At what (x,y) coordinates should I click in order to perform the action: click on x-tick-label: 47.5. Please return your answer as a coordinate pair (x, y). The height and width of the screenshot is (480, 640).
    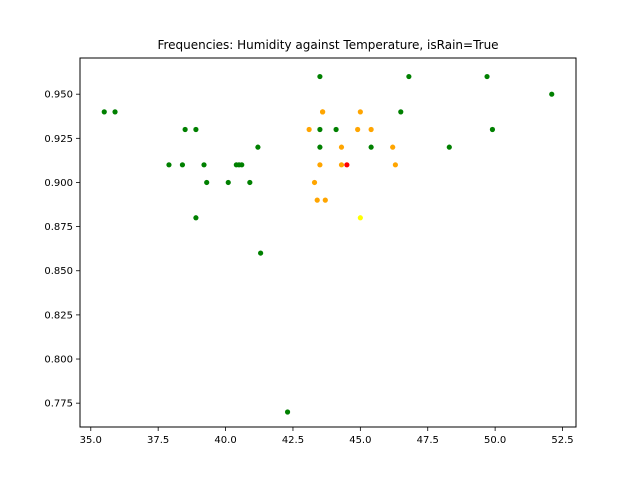
    Looking at the image, I should click on (428, 440).